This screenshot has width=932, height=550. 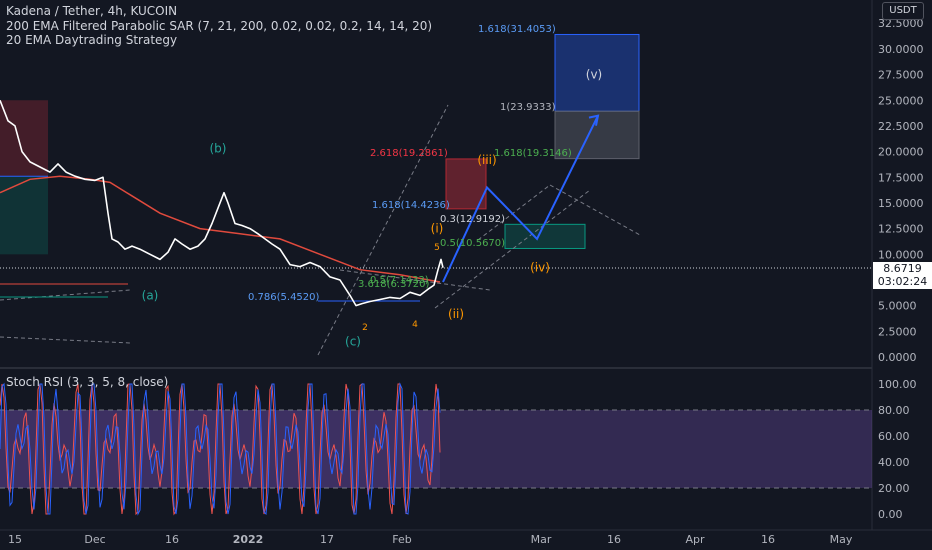 I want to click on channel-line-upper, so click(x=383, y=230).